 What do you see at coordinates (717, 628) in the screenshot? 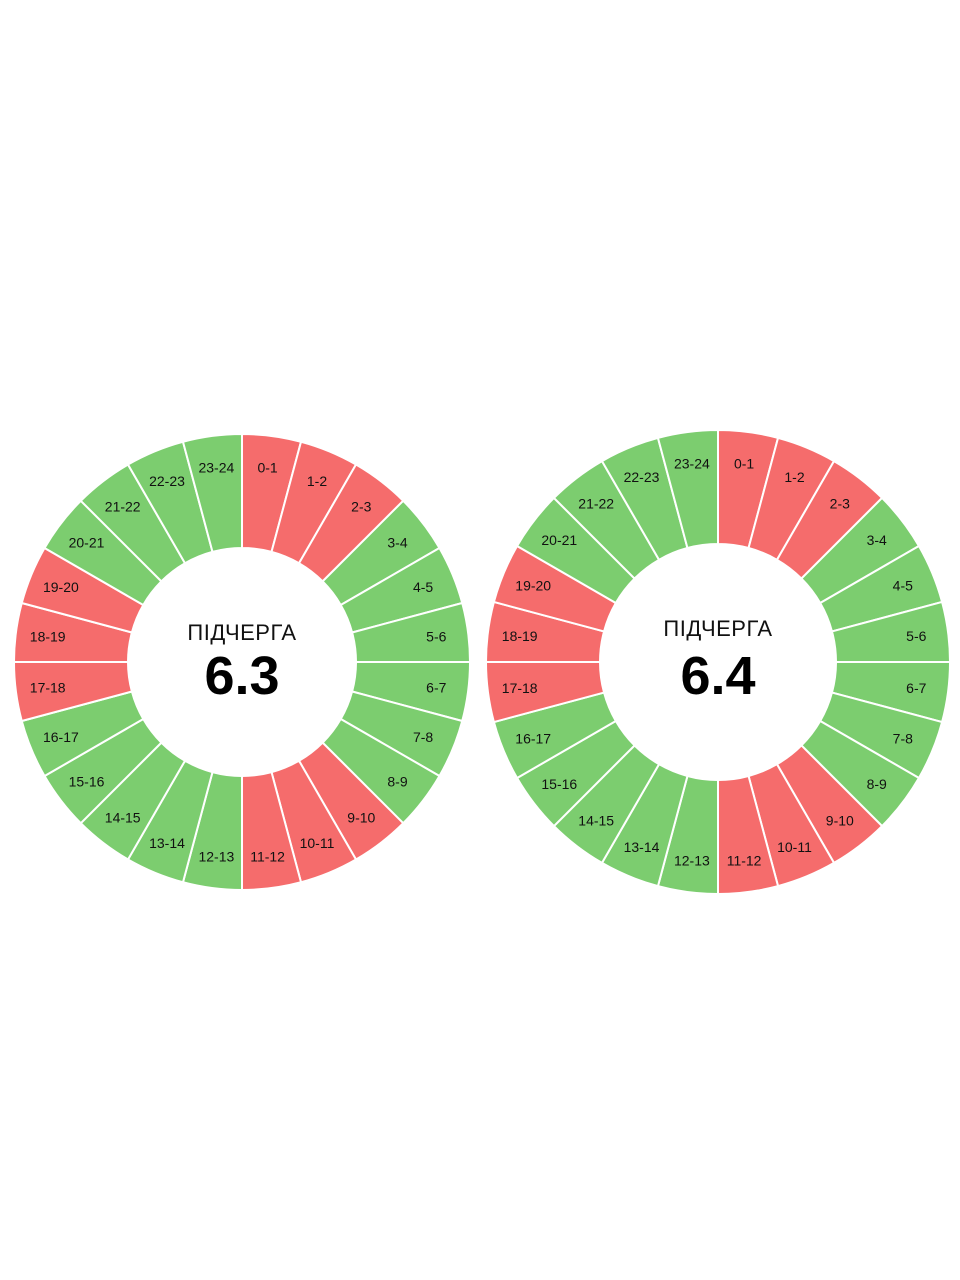
I see `subqueue-title-2: ПІДЧЕРГА` at bounding box center [717, 628].